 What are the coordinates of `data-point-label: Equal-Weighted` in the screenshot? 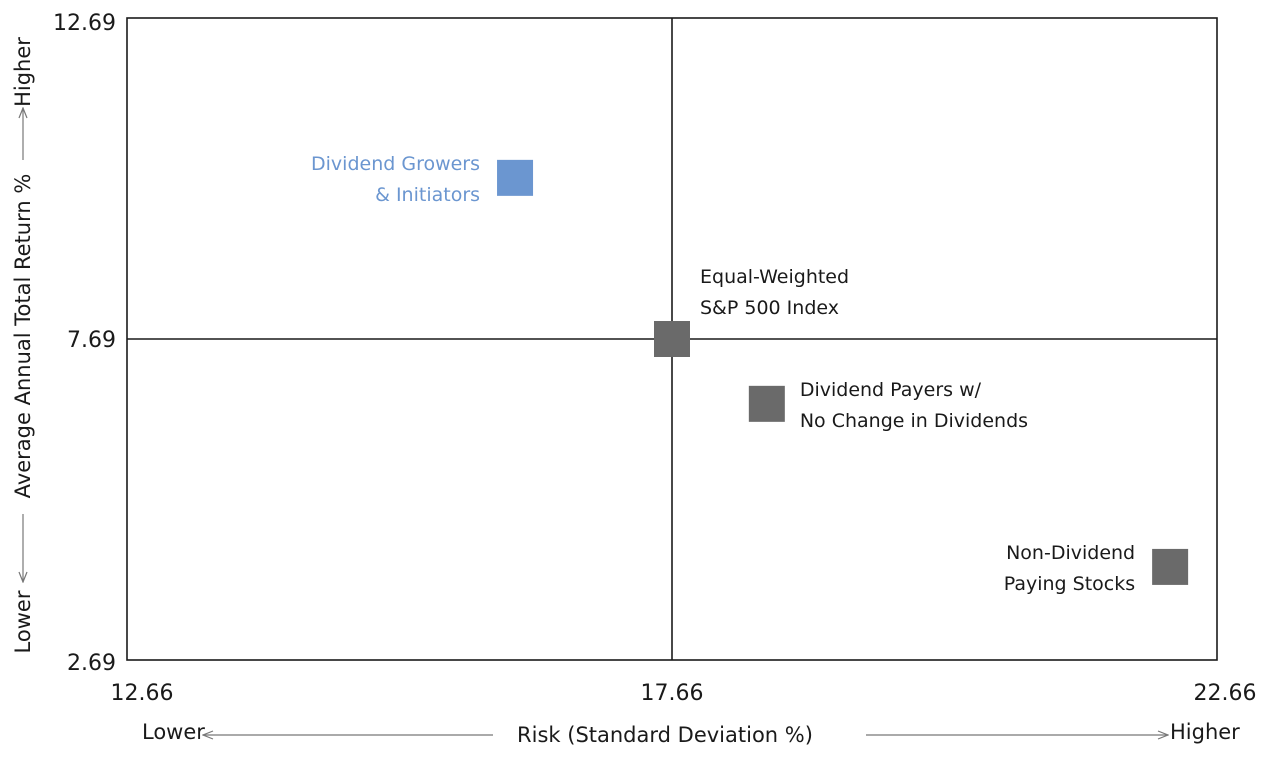 It's located at (774, 277).